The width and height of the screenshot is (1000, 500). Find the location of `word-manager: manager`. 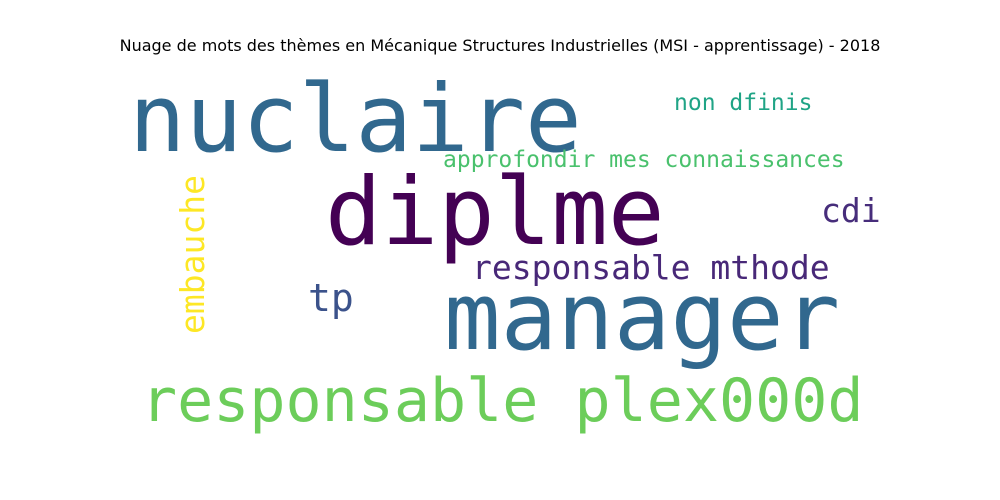

word-manager: manager is located at coordinates (642, 317).